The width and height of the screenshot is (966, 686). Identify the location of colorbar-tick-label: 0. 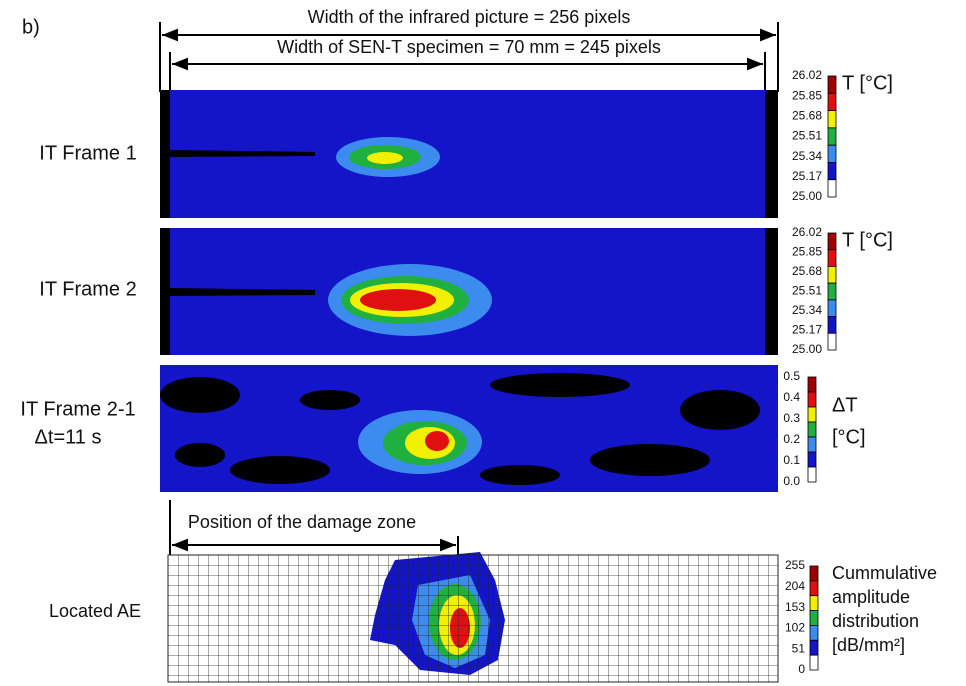
(801, 669).